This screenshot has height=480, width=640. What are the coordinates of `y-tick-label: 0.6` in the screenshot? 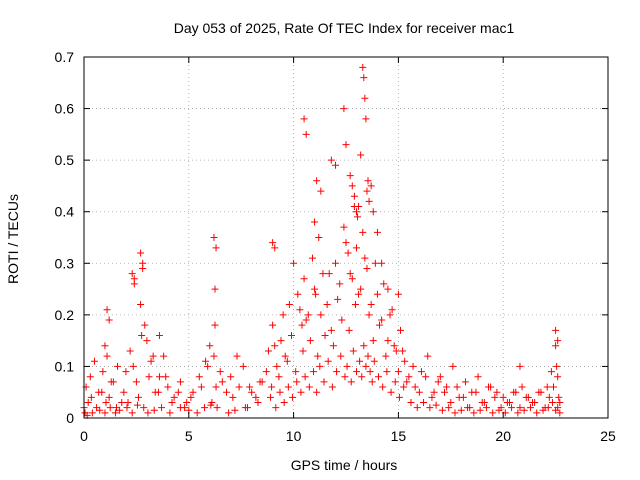 It's located at (65, 109).